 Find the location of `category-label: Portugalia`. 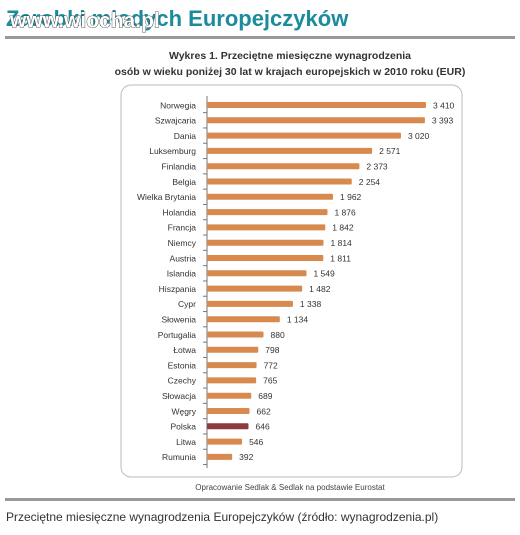

category-label: Portugalia is located at coordinates (177, 335).